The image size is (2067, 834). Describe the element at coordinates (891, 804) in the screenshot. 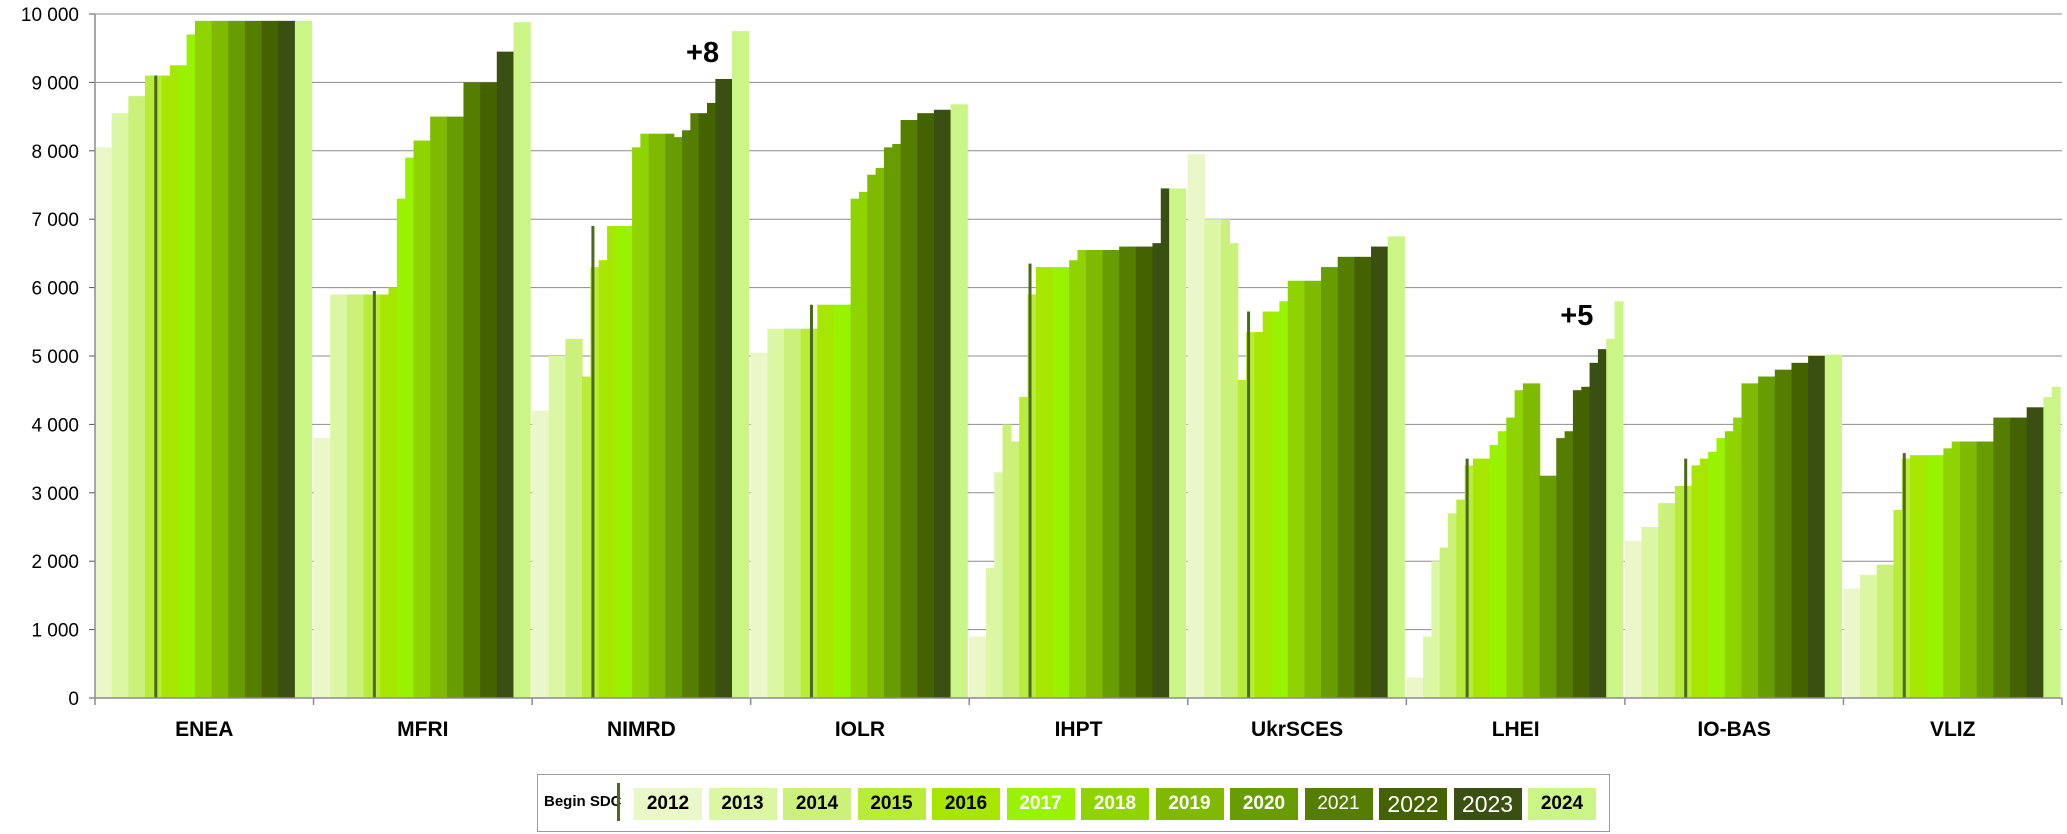

I see `legend-item: 2015` at that location.